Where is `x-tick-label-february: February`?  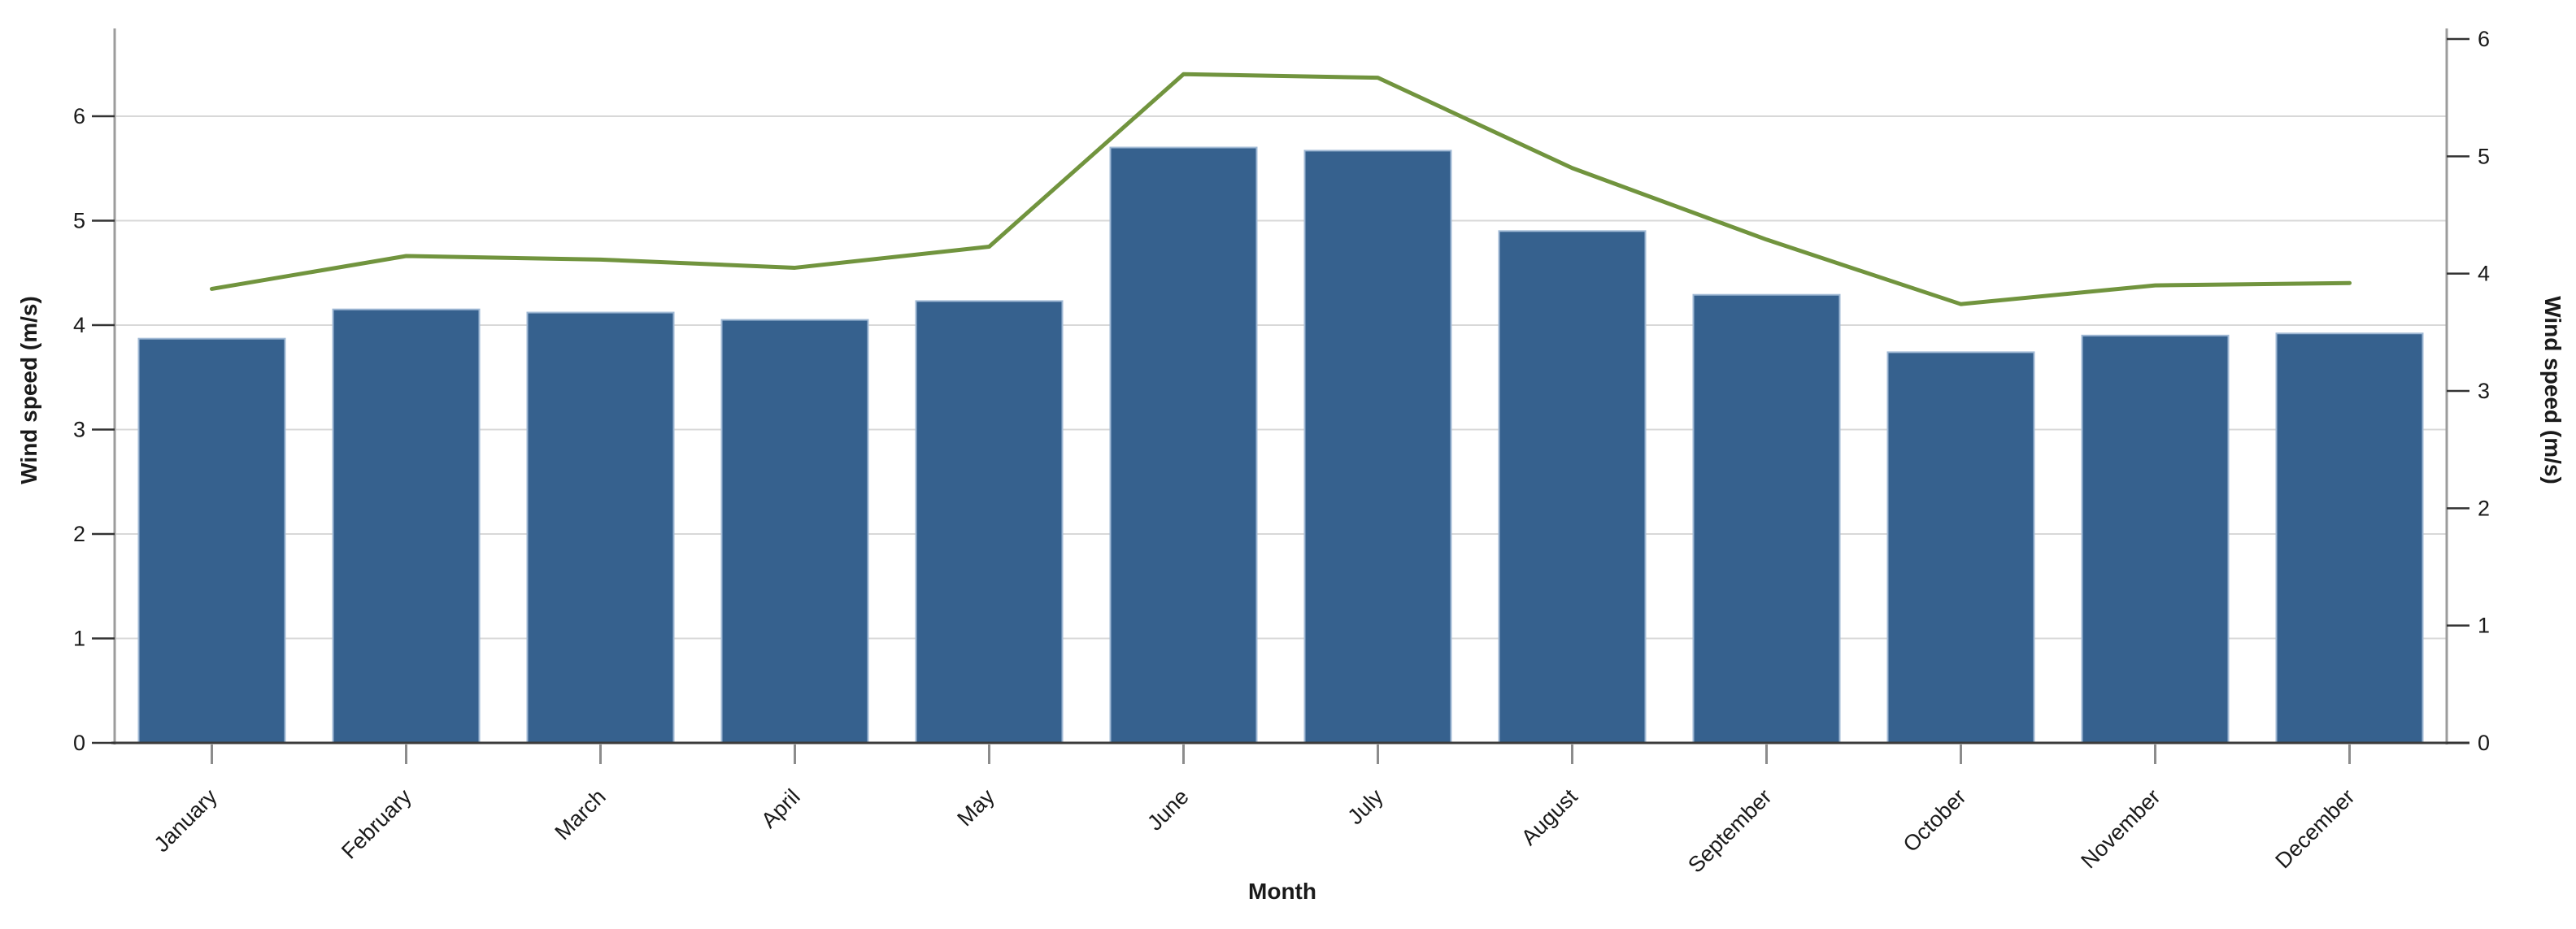 x-tick-label-february: February is located at coordinates (377, 824).